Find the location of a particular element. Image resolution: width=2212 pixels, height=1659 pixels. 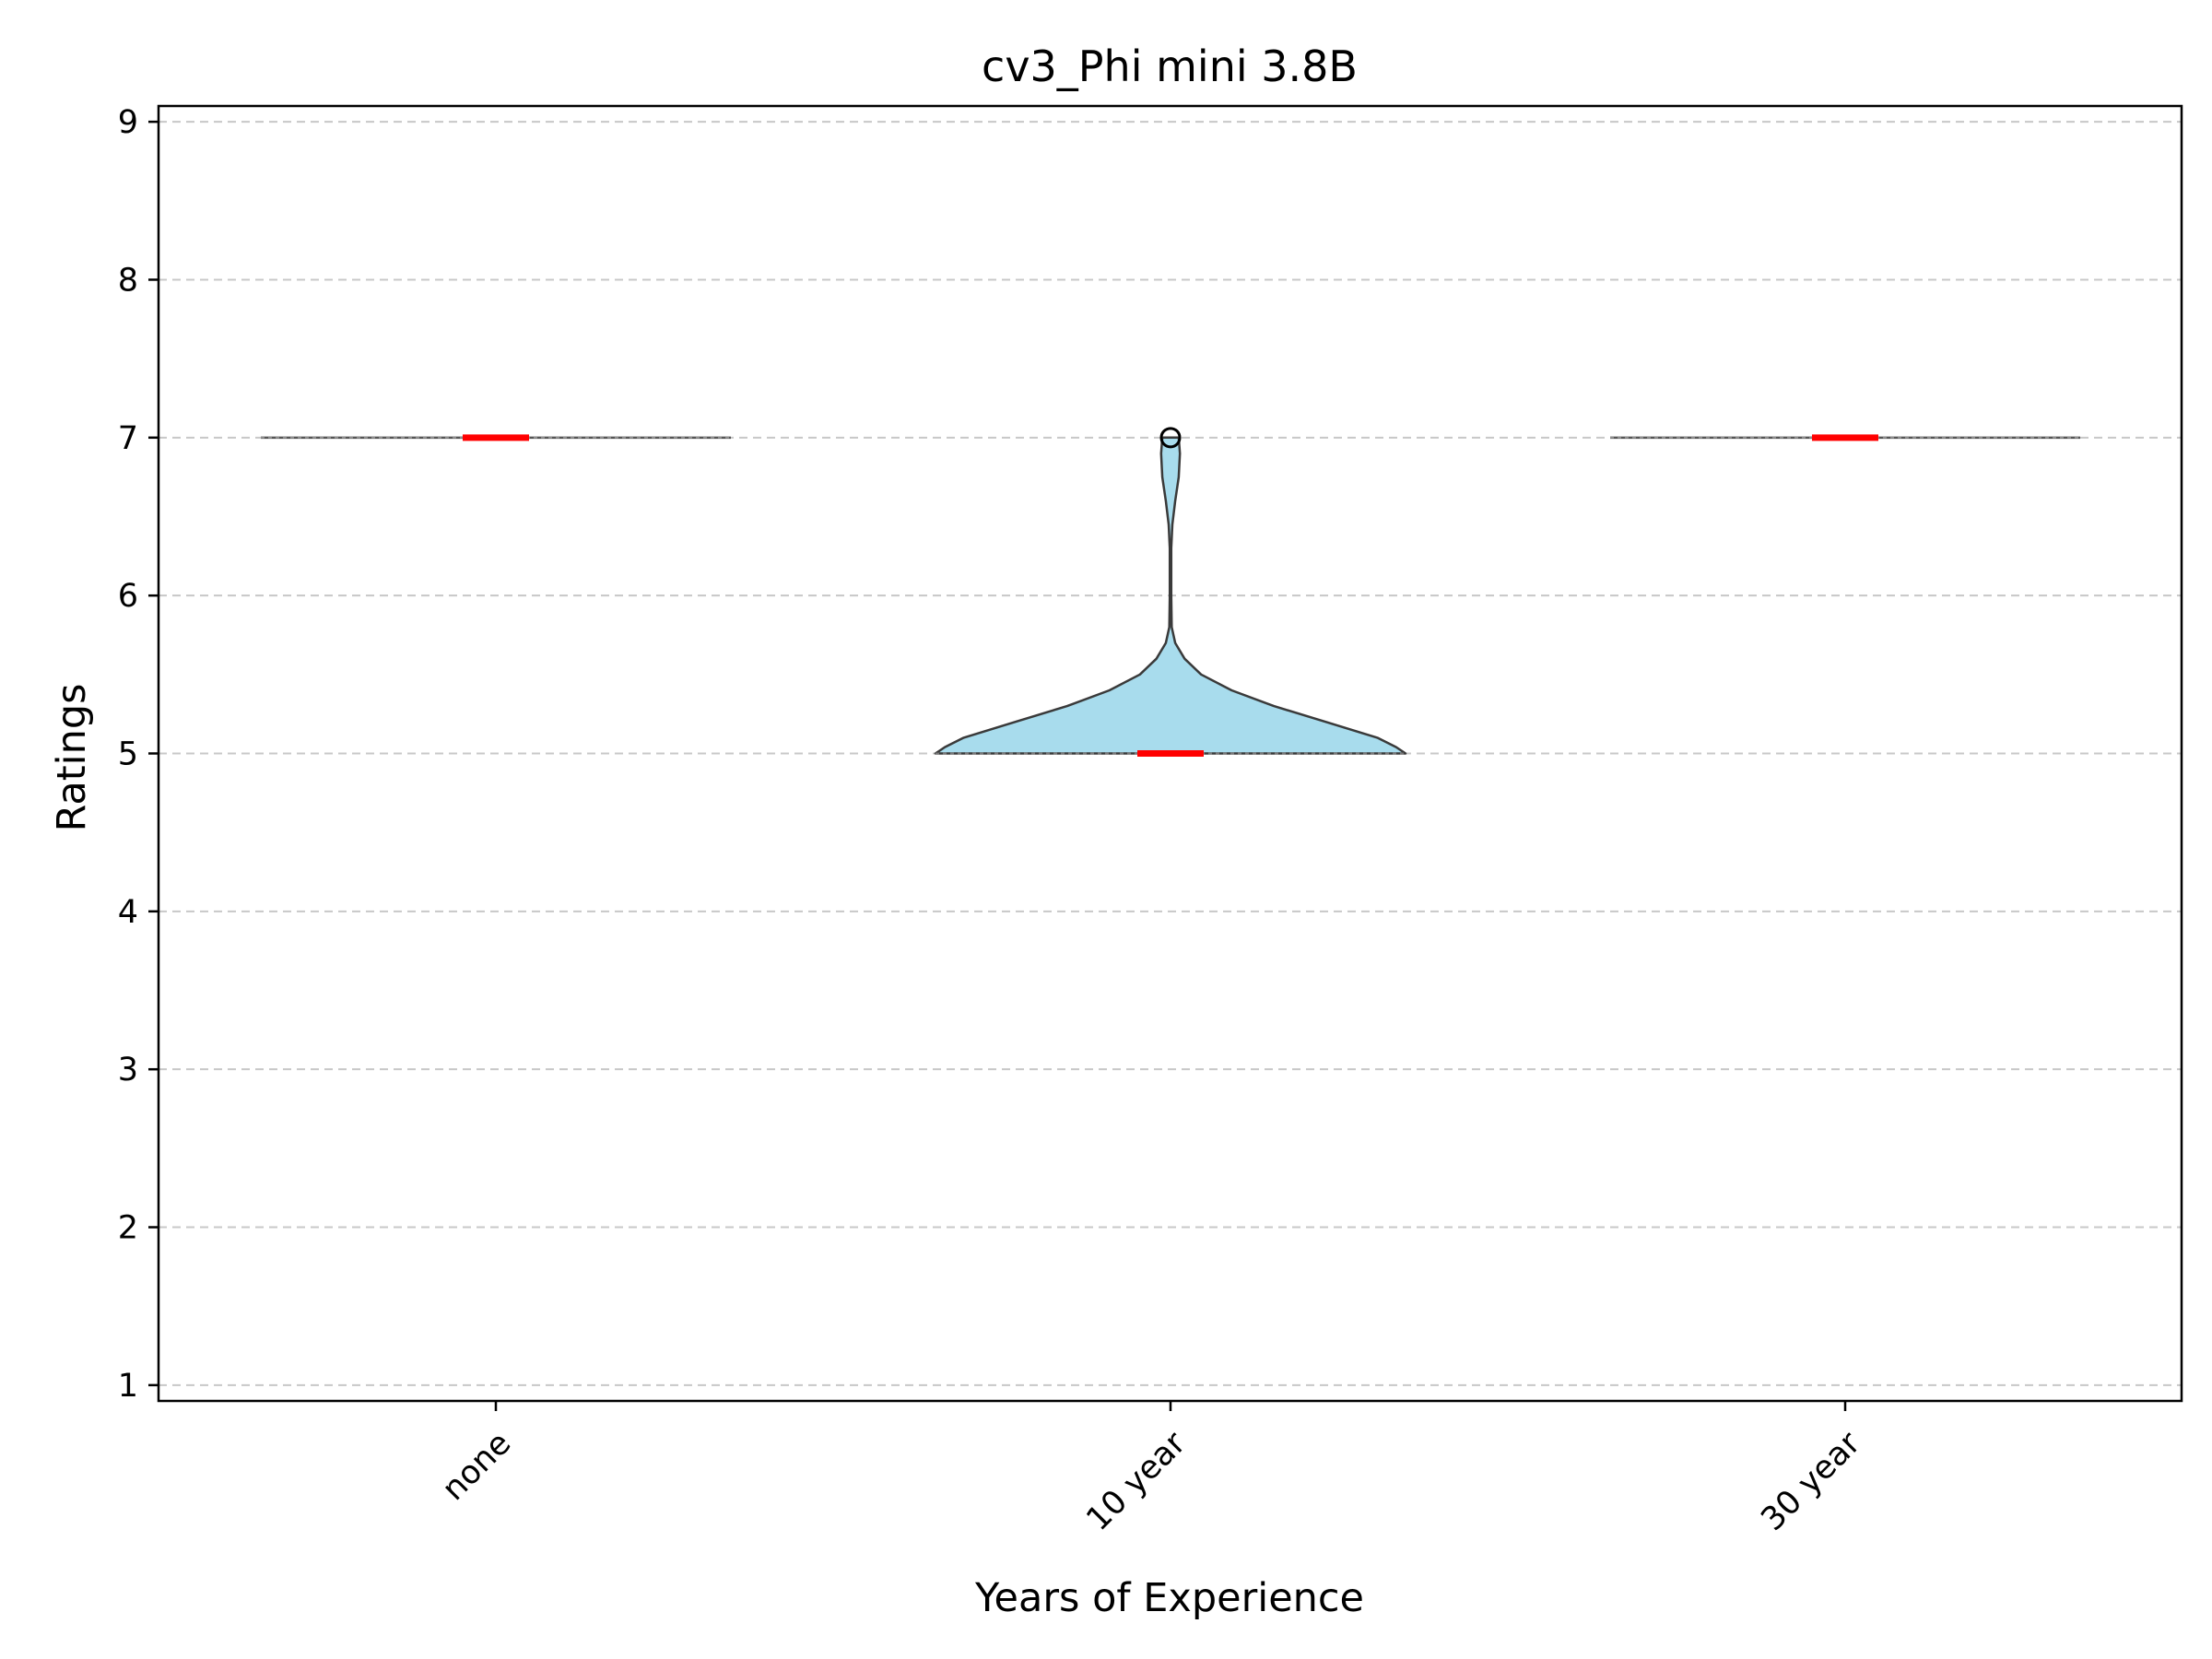

y-tick-label: 8 is located at coordinates (128, 280).